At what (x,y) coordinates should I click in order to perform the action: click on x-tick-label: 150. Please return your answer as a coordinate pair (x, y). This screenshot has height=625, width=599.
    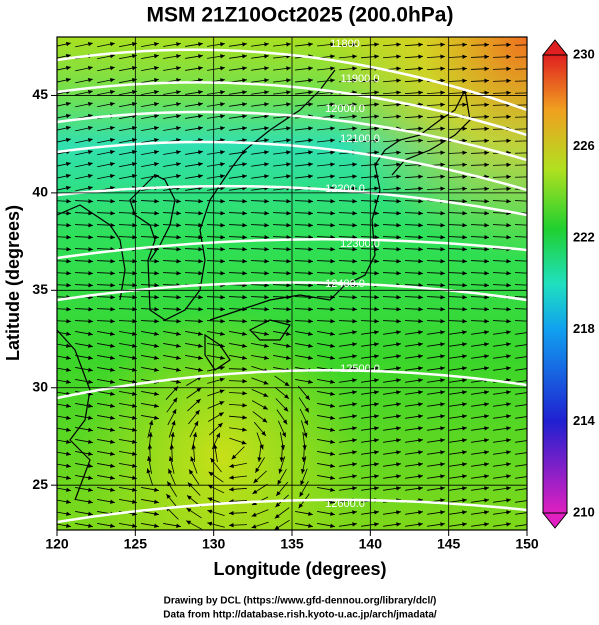
    Looking at the image, I should click on (527, 544).